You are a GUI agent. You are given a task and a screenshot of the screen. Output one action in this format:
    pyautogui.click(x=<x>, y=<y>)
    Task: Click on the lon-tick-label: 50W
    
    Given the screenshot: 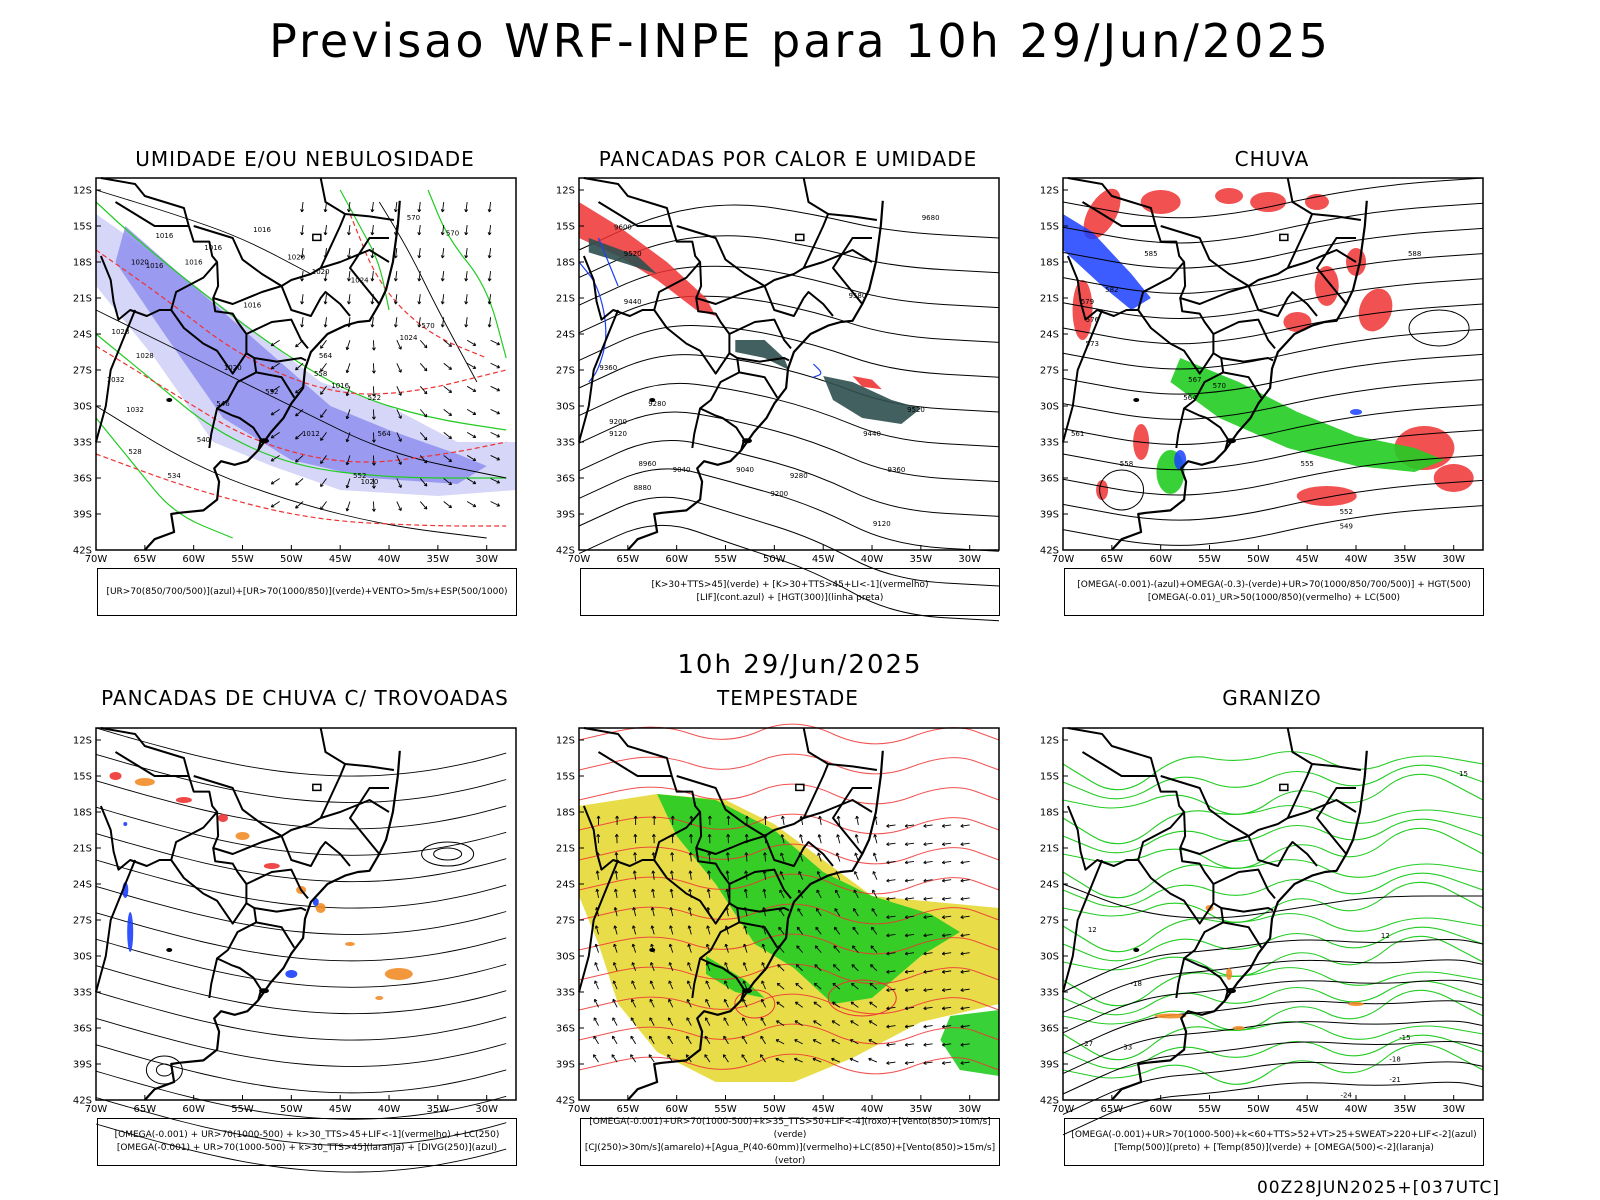 What is the action you would take?
    pyautogui.click(x=774, y=1109)
    